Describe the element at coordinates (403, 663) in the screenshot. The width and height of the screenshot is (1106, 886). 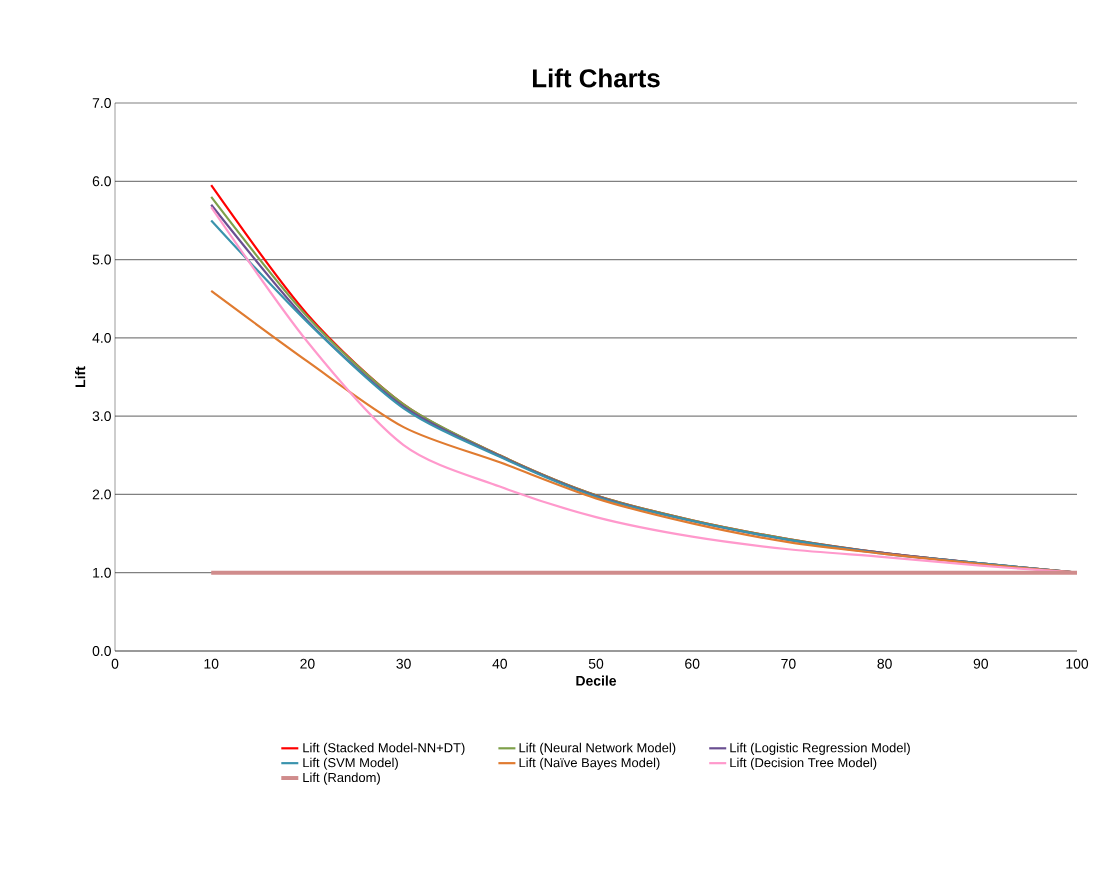
I see `x-tick-label: 30` at that location.